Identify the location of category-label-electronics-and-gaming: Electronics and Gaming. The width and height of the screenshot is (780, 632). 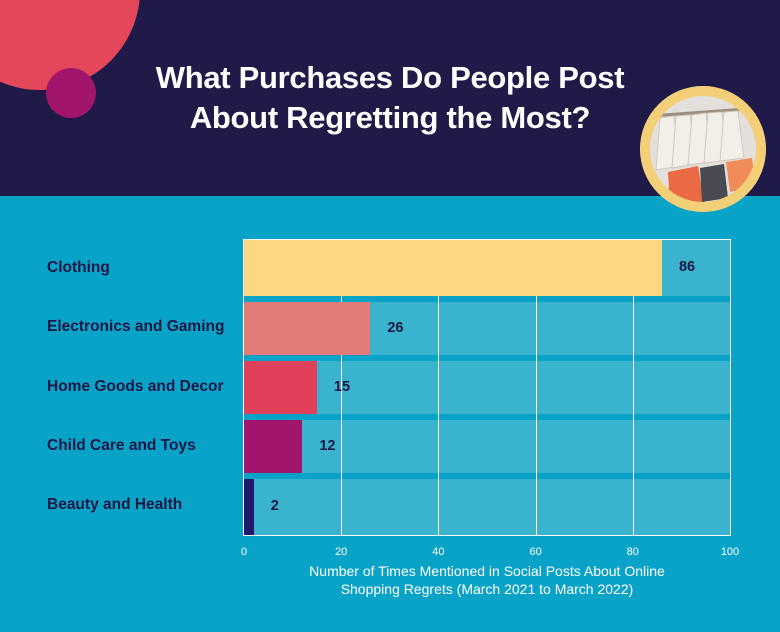
(136, 326).